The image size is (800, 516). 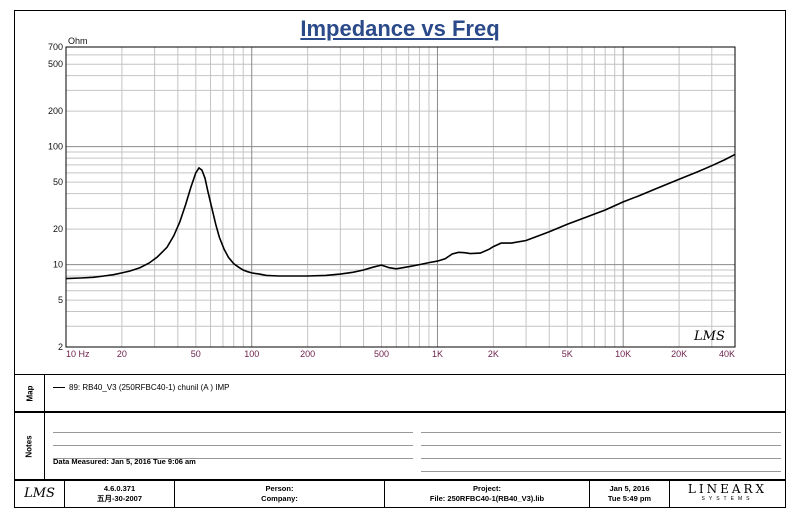 I want to click on y-tick-label: 2, so click(x=60, y=347).